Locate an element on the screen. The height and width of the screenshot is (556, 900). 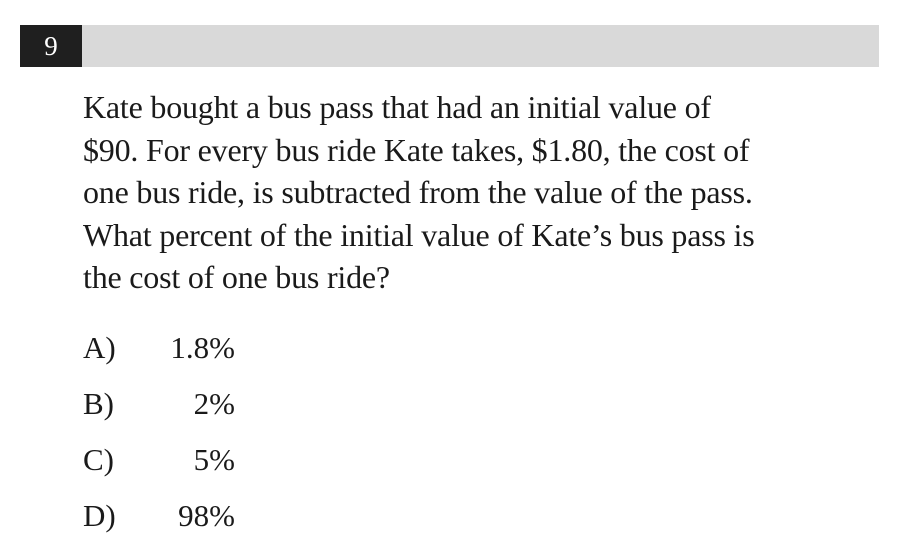
choice-a: A) 1.8% is located at coordinates (233, 356).